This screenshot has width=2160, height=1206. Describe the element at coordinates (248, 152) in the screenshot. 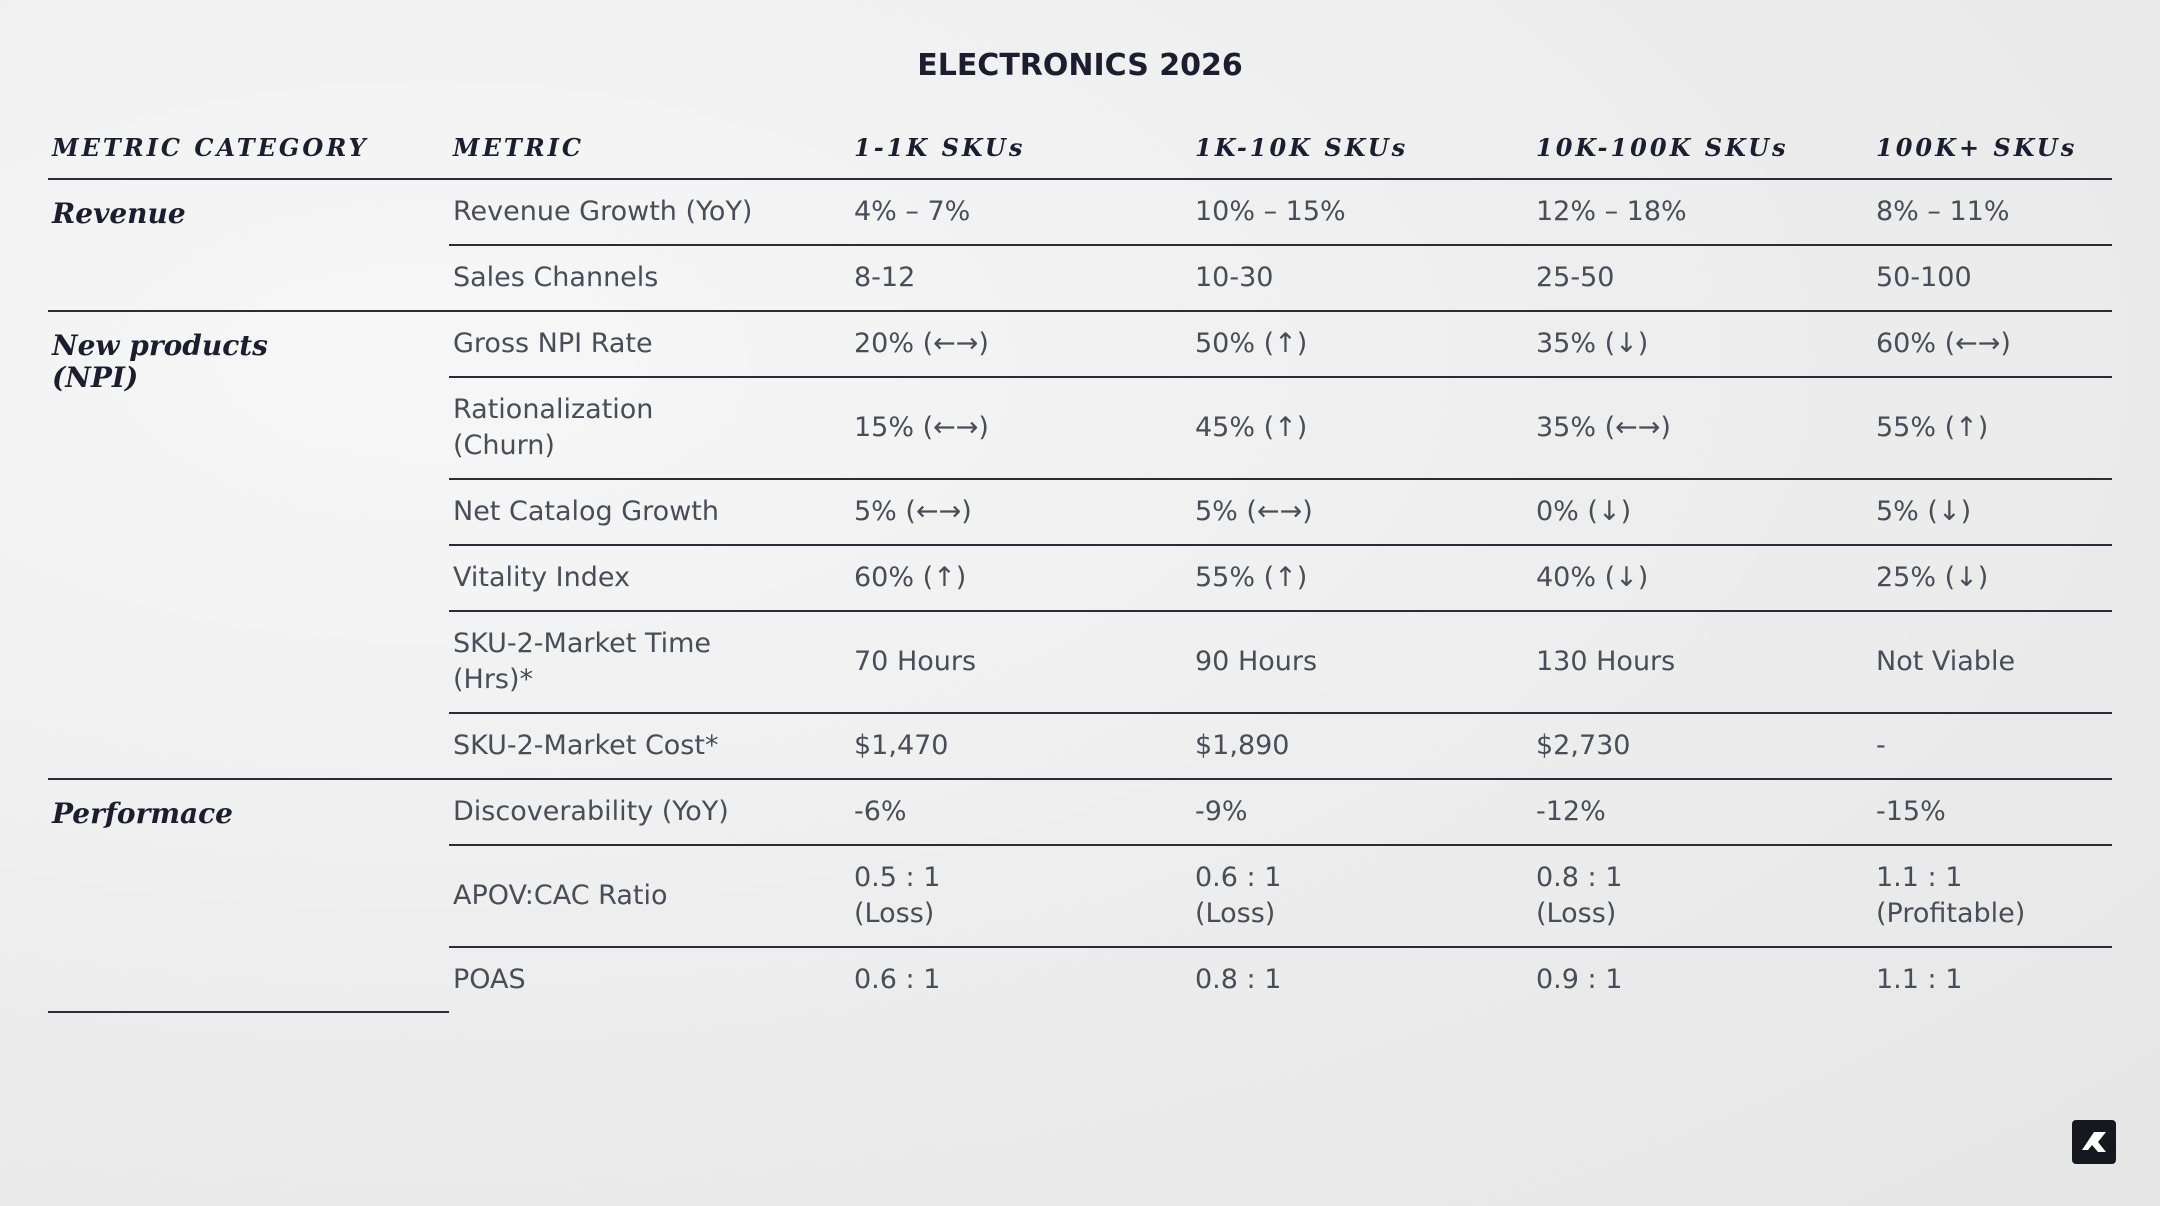

I see `column-header: METRIC CATEGORY` at that location.